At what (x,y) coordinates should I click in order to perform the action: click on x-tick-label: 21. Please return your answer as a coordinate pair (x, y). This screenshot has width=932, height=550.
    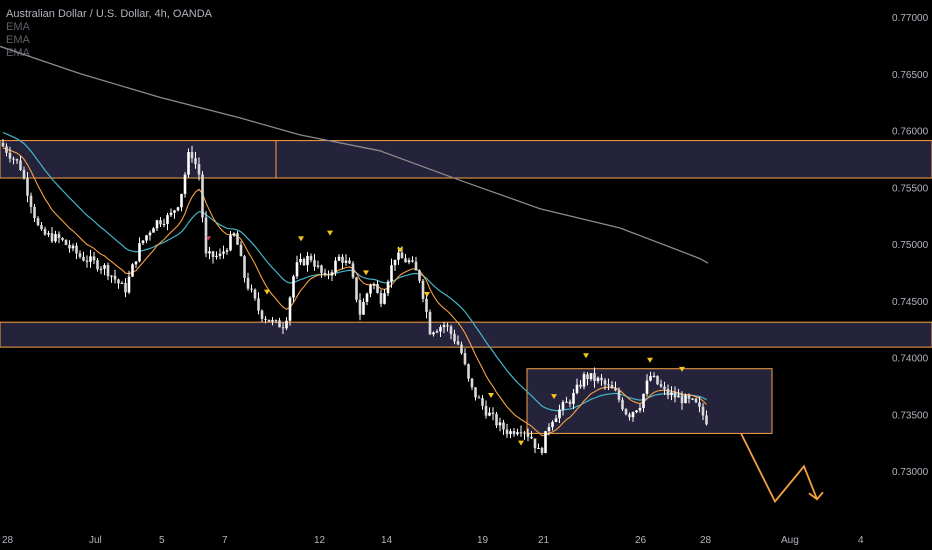
    Looking at the image, I should click on (544, 540).